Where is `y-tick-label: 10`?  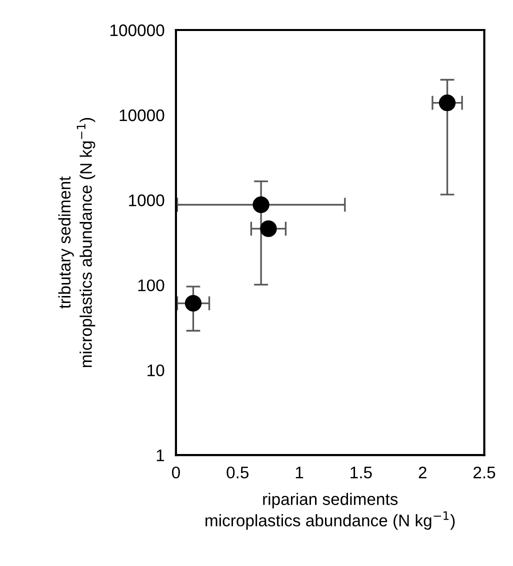 y-tick-label: 10 is located at coordinates (156, 370).